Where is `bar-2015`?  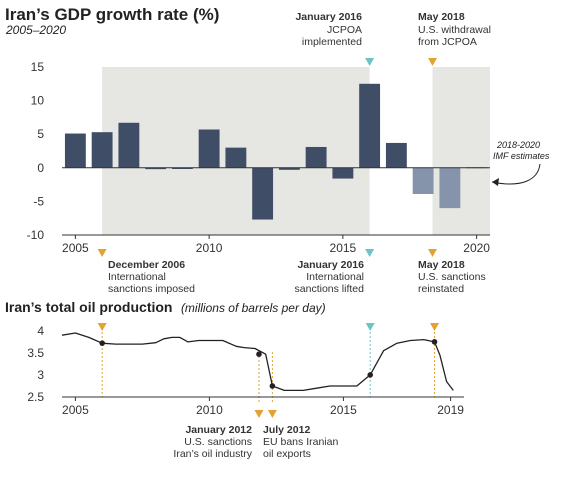 bar-2015 is located at coordinates (343, 173).